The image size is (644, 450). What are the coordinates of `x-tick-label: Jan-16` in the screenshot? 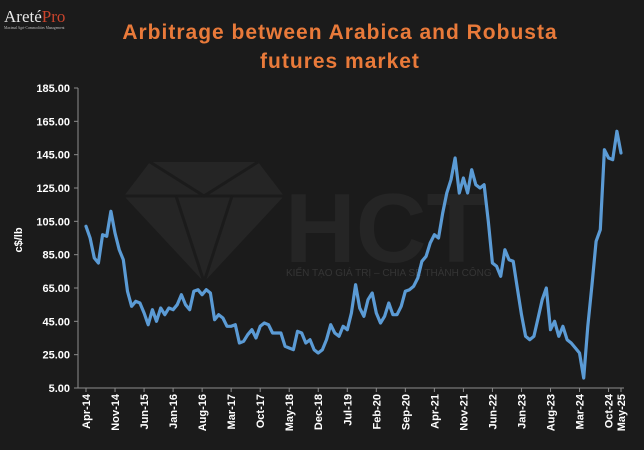 It's located at (174, 411).